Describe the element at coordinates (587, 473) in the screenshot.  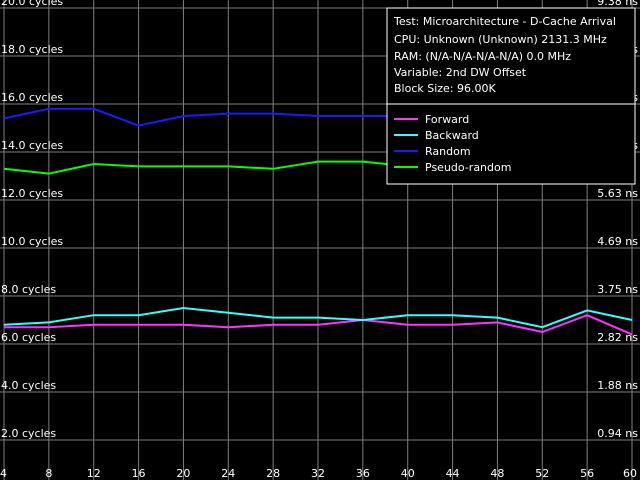
I see `x-tick-label: 56` at that location.